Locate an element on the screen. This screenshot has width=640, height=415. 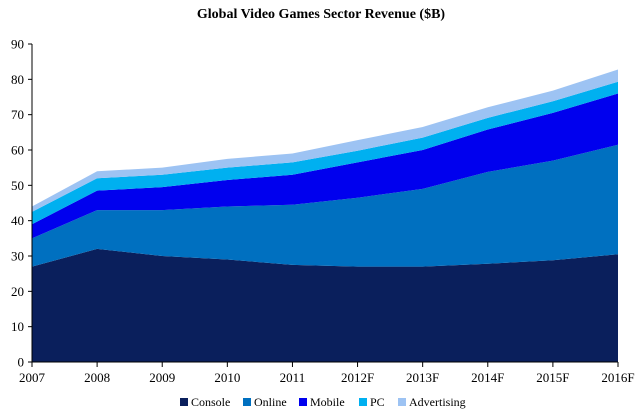
y-tick-label: 90 is located at coordinates (17, 44).